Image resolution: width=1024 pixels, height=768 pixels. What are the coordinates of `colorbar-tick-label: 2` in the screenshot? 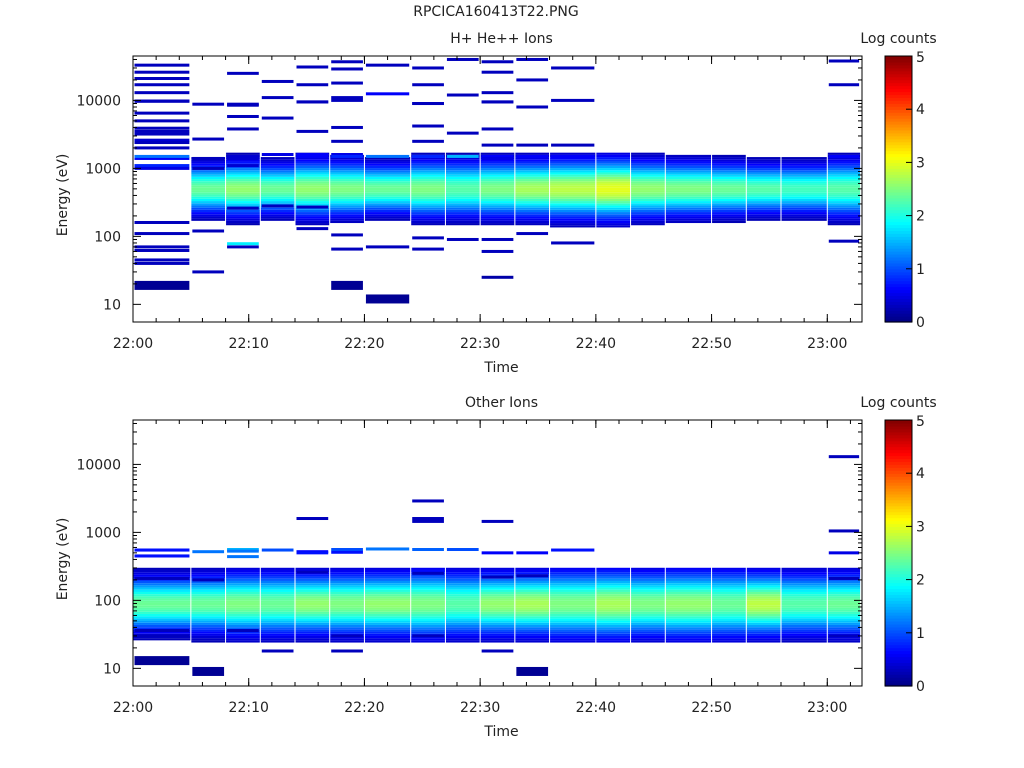 It's located at (920, 581).